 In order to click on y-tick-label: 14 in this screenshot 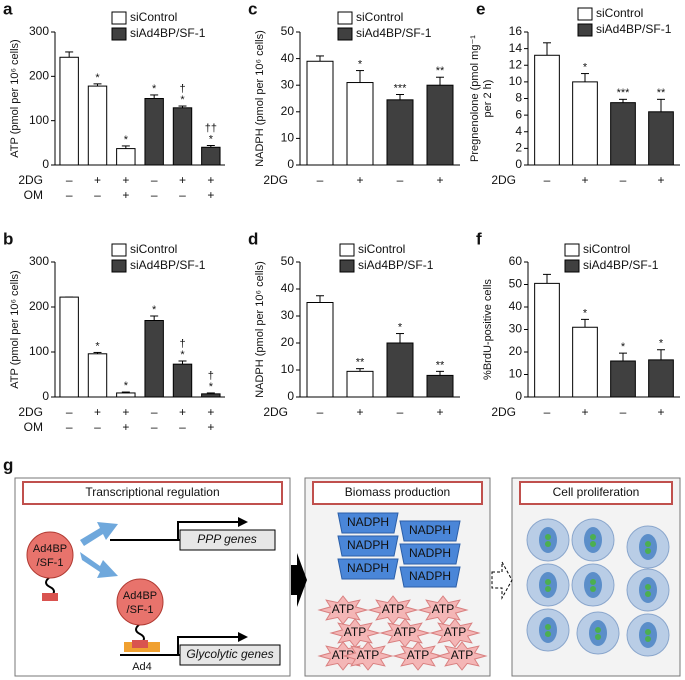, I will do `click(516, 48)`.